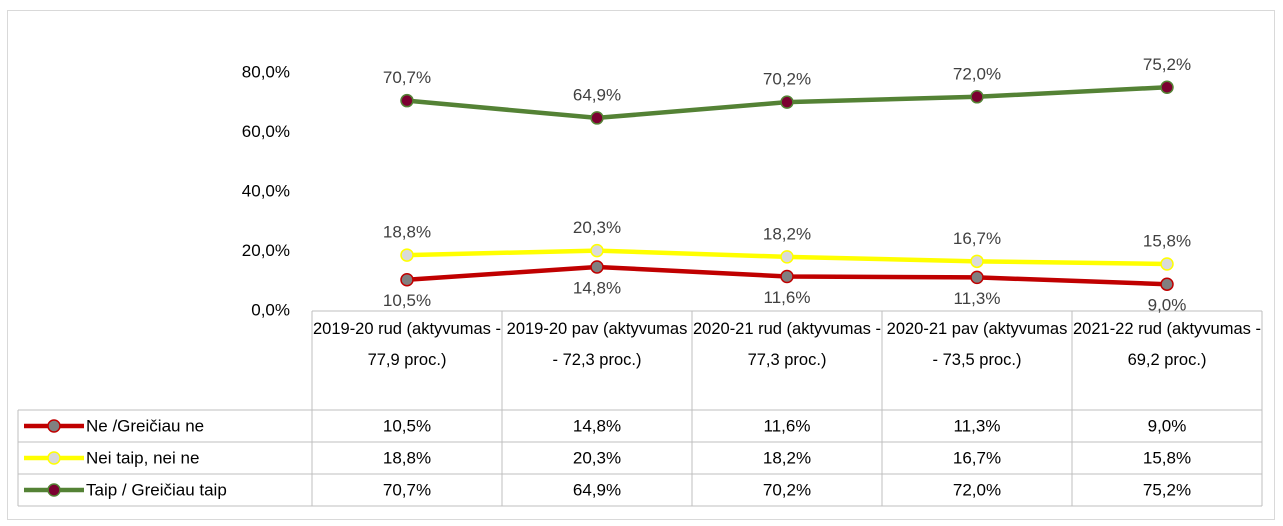 This screenshot has height=526, width=1283. Describe the element at coordinates (407, 232) in the screenshot. I see `data-label: 18,8%` at that location.